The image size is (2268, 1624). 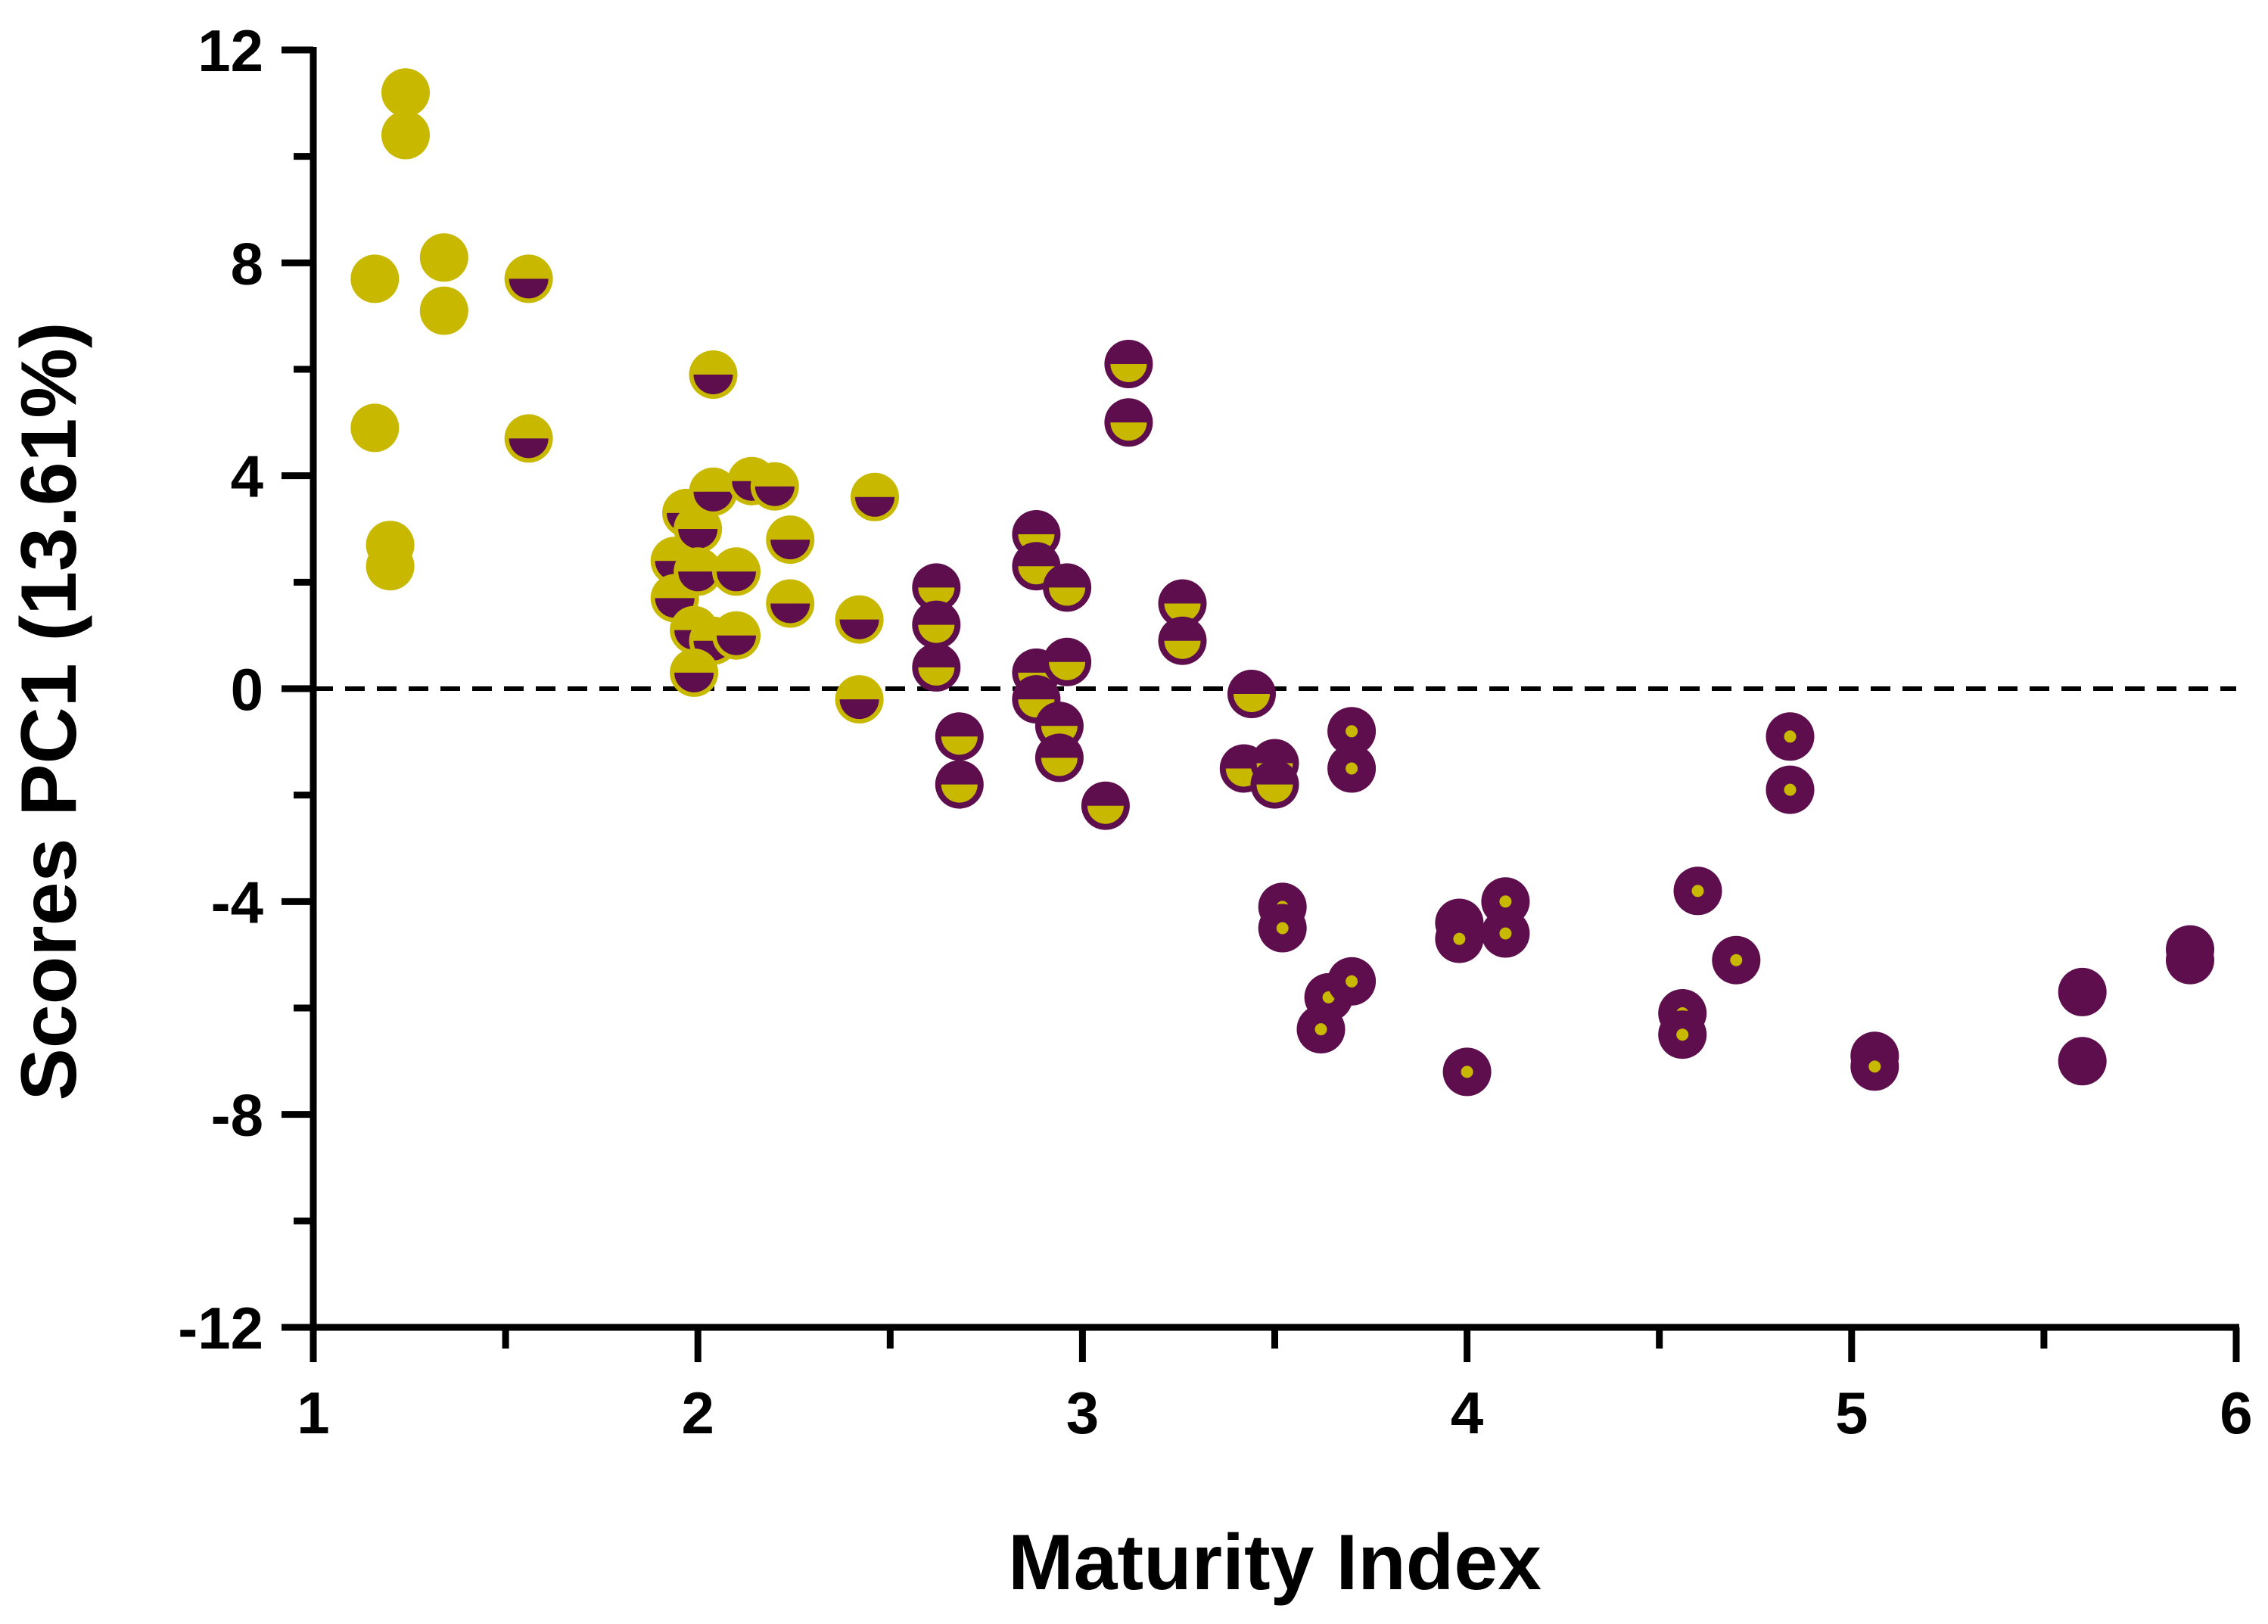 I want to click on x-tick-label: 6, so click(x=2236, y=1413).